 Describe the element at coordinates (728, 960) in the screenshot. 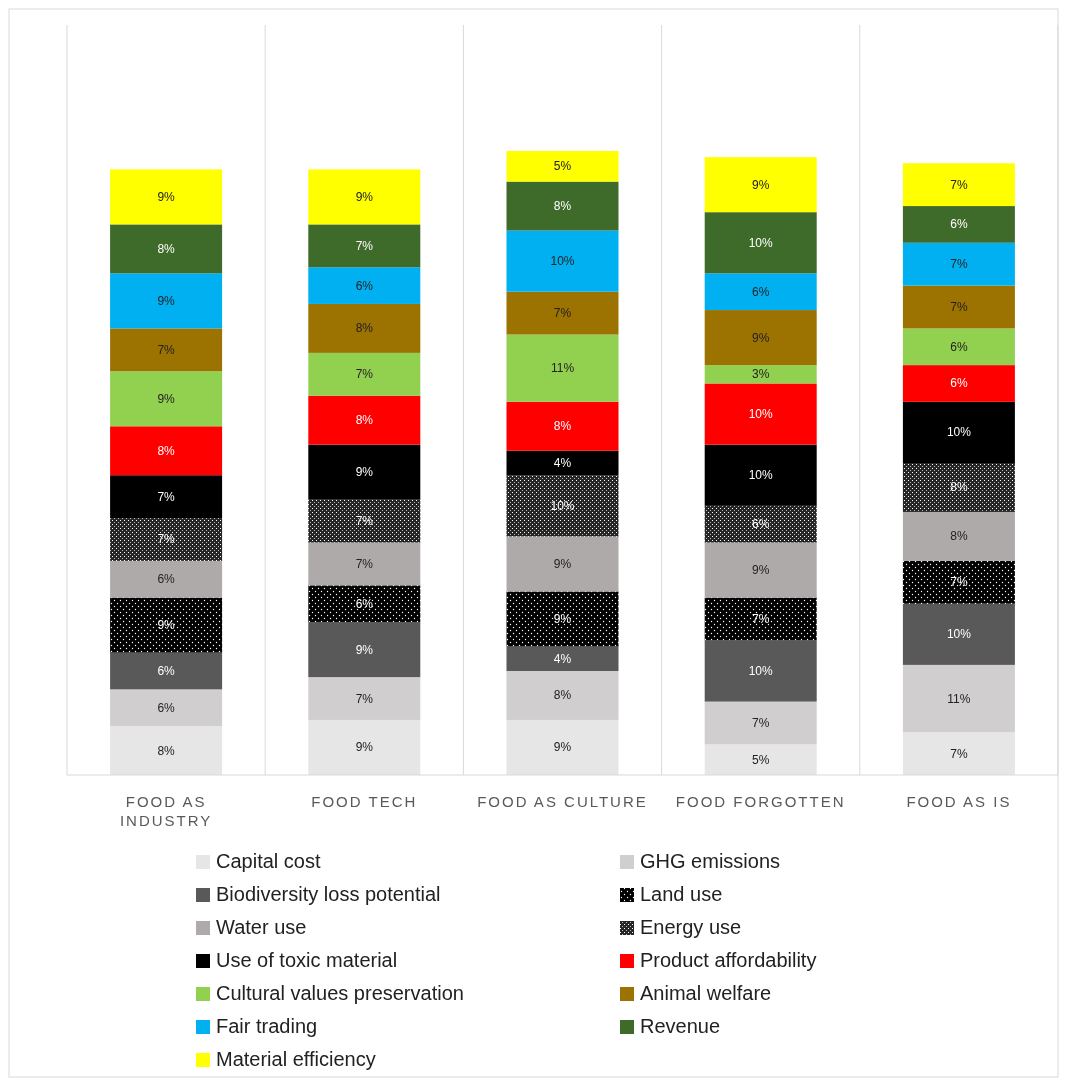

I see `legend-label: Product affordability` at that location.